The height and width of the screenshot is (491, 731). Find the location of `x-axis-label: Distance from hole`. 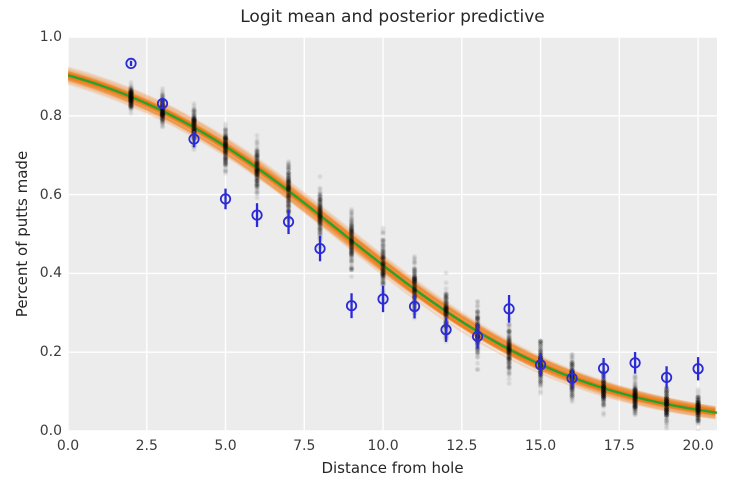

x-axis-label: Distance from hole is located at coordinates (392, 468).